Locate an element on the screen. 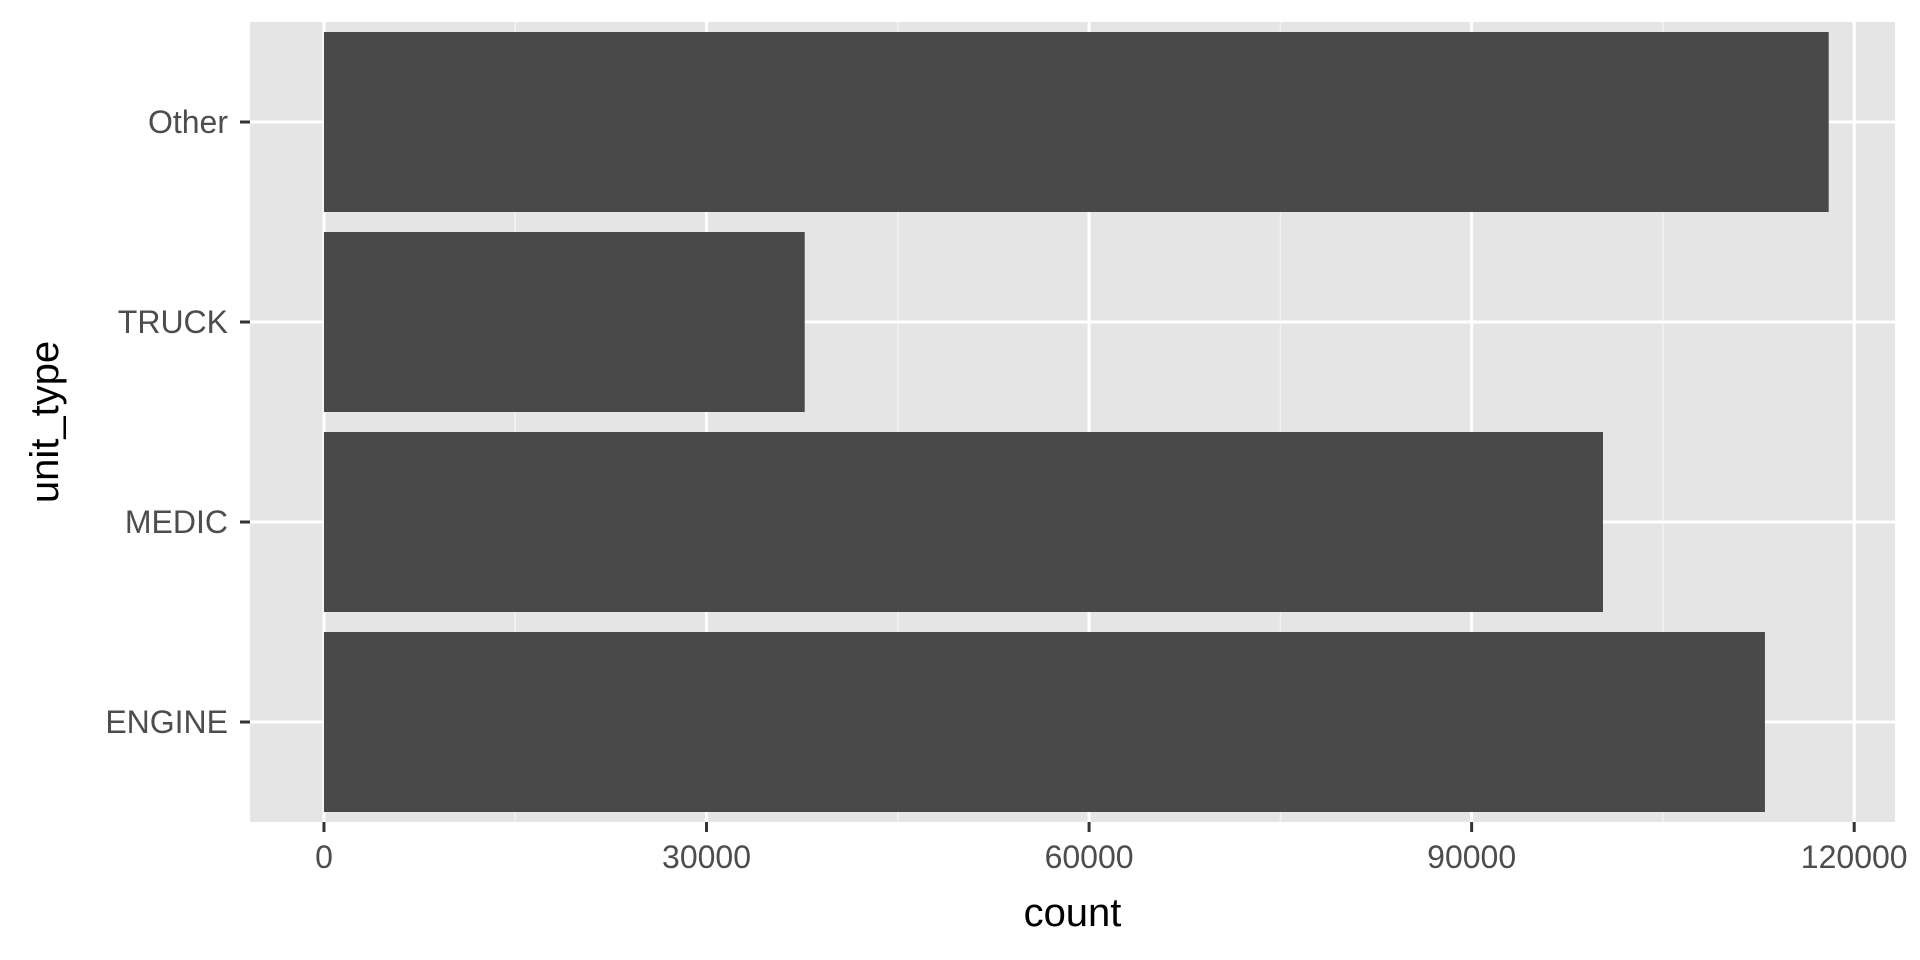 The width and height of the screenshot is (1920, 960). bar-truck is located at coordinates (564, 322).